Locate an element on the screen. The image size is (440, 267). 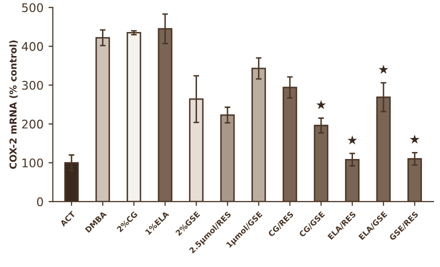
y-tick-label: 500 is located at coordinates (32, 7).